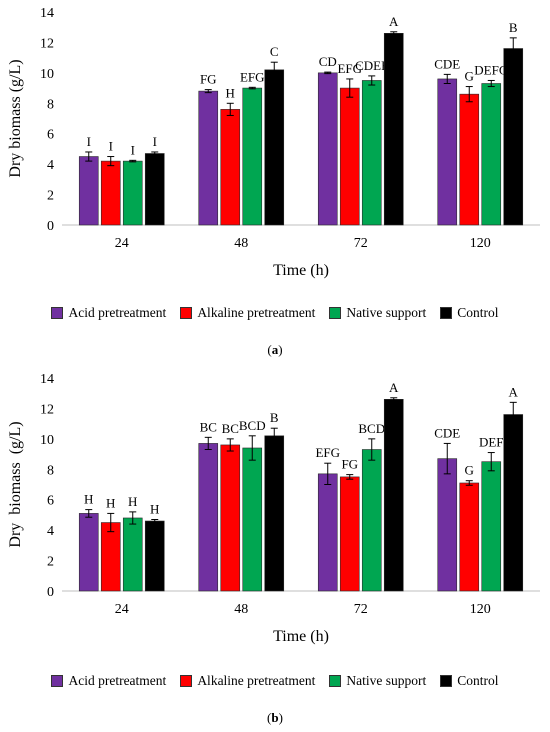 The height and width of the screenshot is (732, 550). I want to click on panel-caption-b: (b), so click(275, 717).